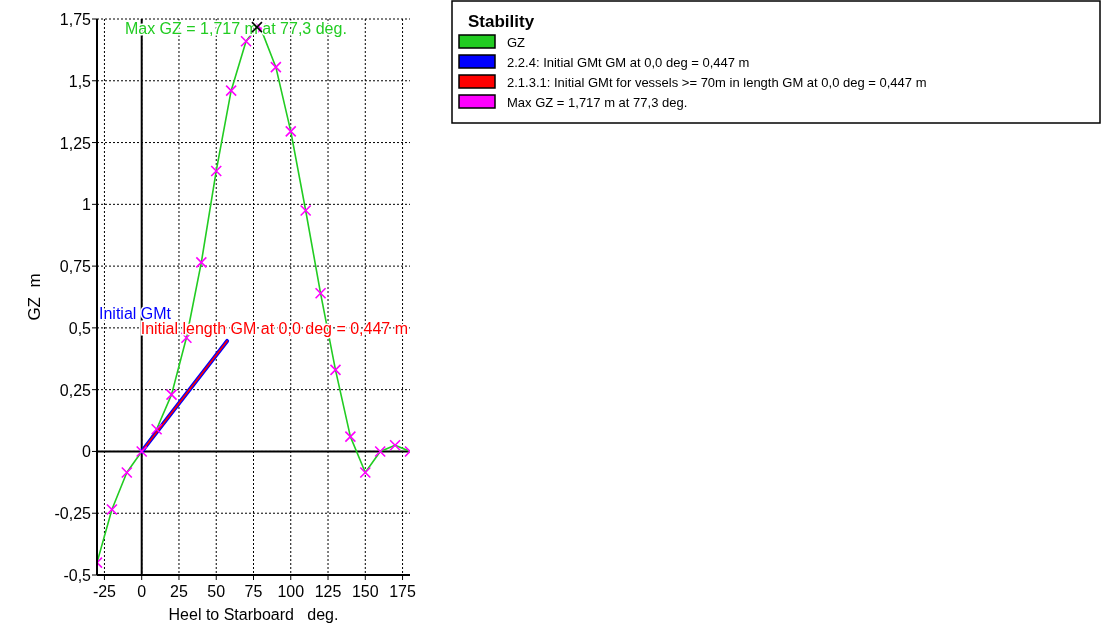 The height and width of the screenshot is (630, 1112). I want to click on y-tick-label: 1,25, so click(75, 143).